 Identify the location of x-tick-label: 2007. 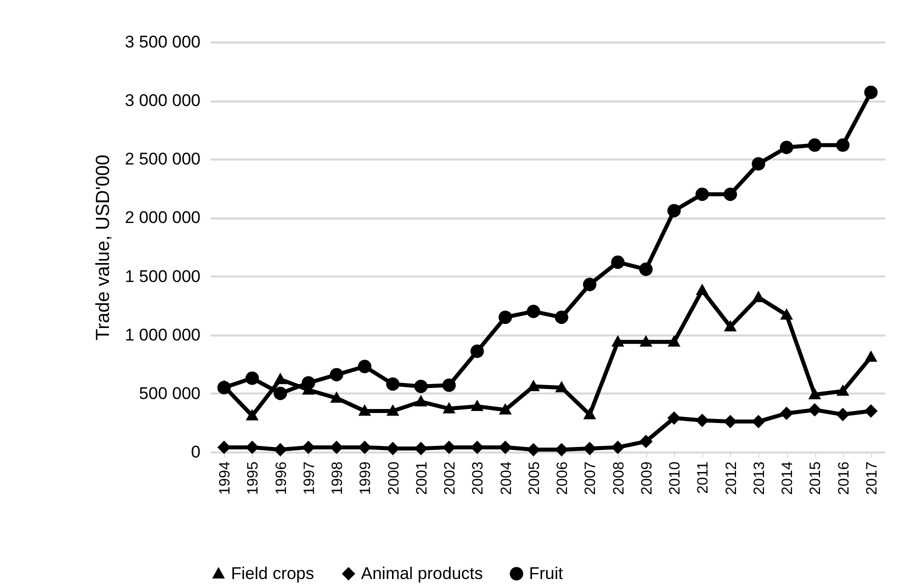
(591, 478).